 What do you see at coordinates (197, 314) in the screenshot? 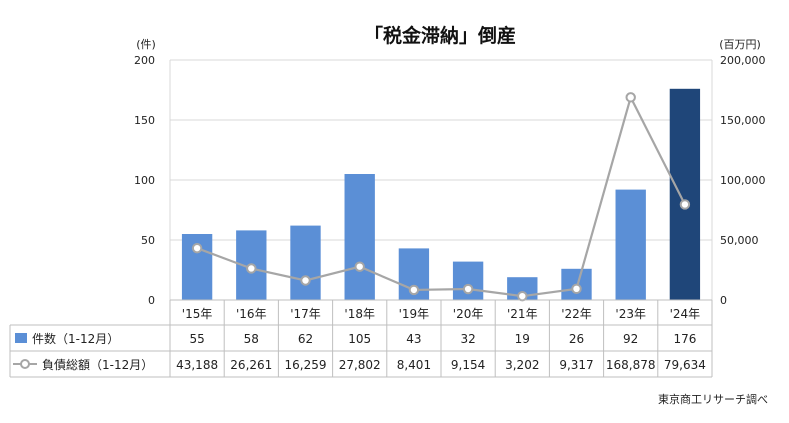
I see `category-label: '15年` at bounding box center [197, 314].